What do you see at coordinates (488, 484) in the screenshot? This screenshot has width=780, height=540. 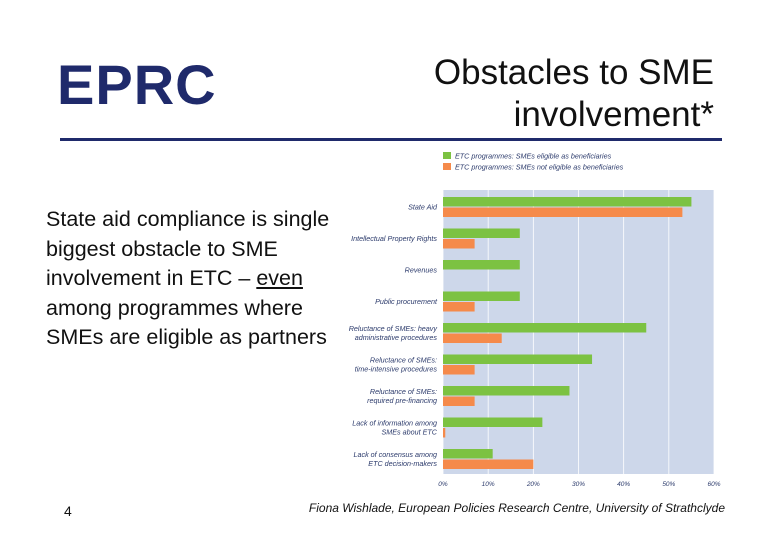 I see `x-tick-label-2: 10%` at bounding box center [488, 484].